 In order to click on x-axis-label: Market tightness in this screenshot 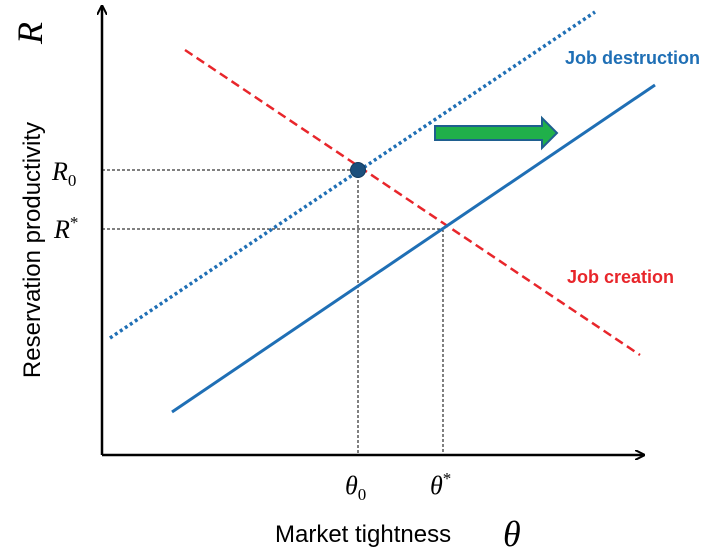, I will do `click(363, 534)`.